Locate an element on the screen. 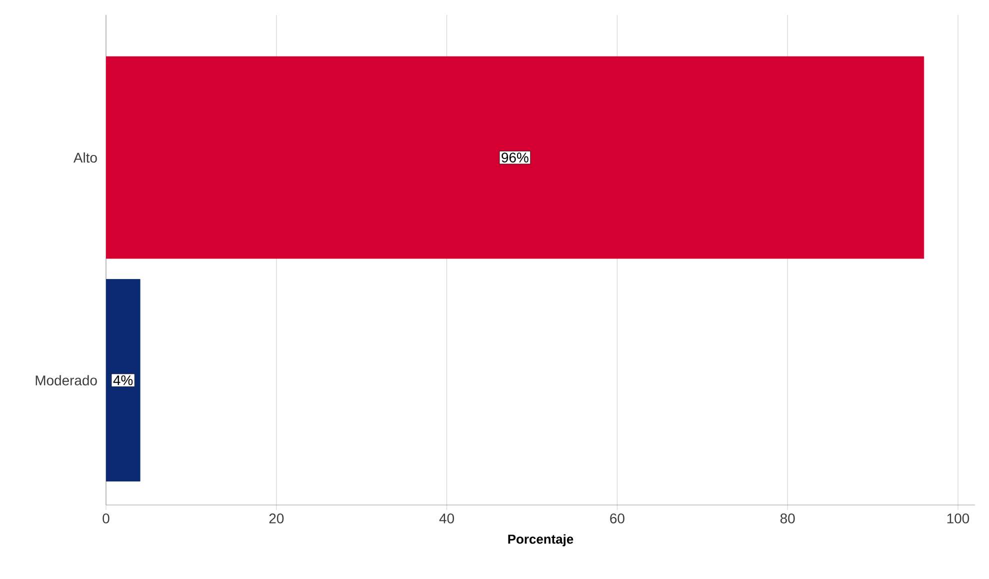 The height and width of the screenshot is (579, 989). x-tick-label: 80 is located at coordinates (787, 519).